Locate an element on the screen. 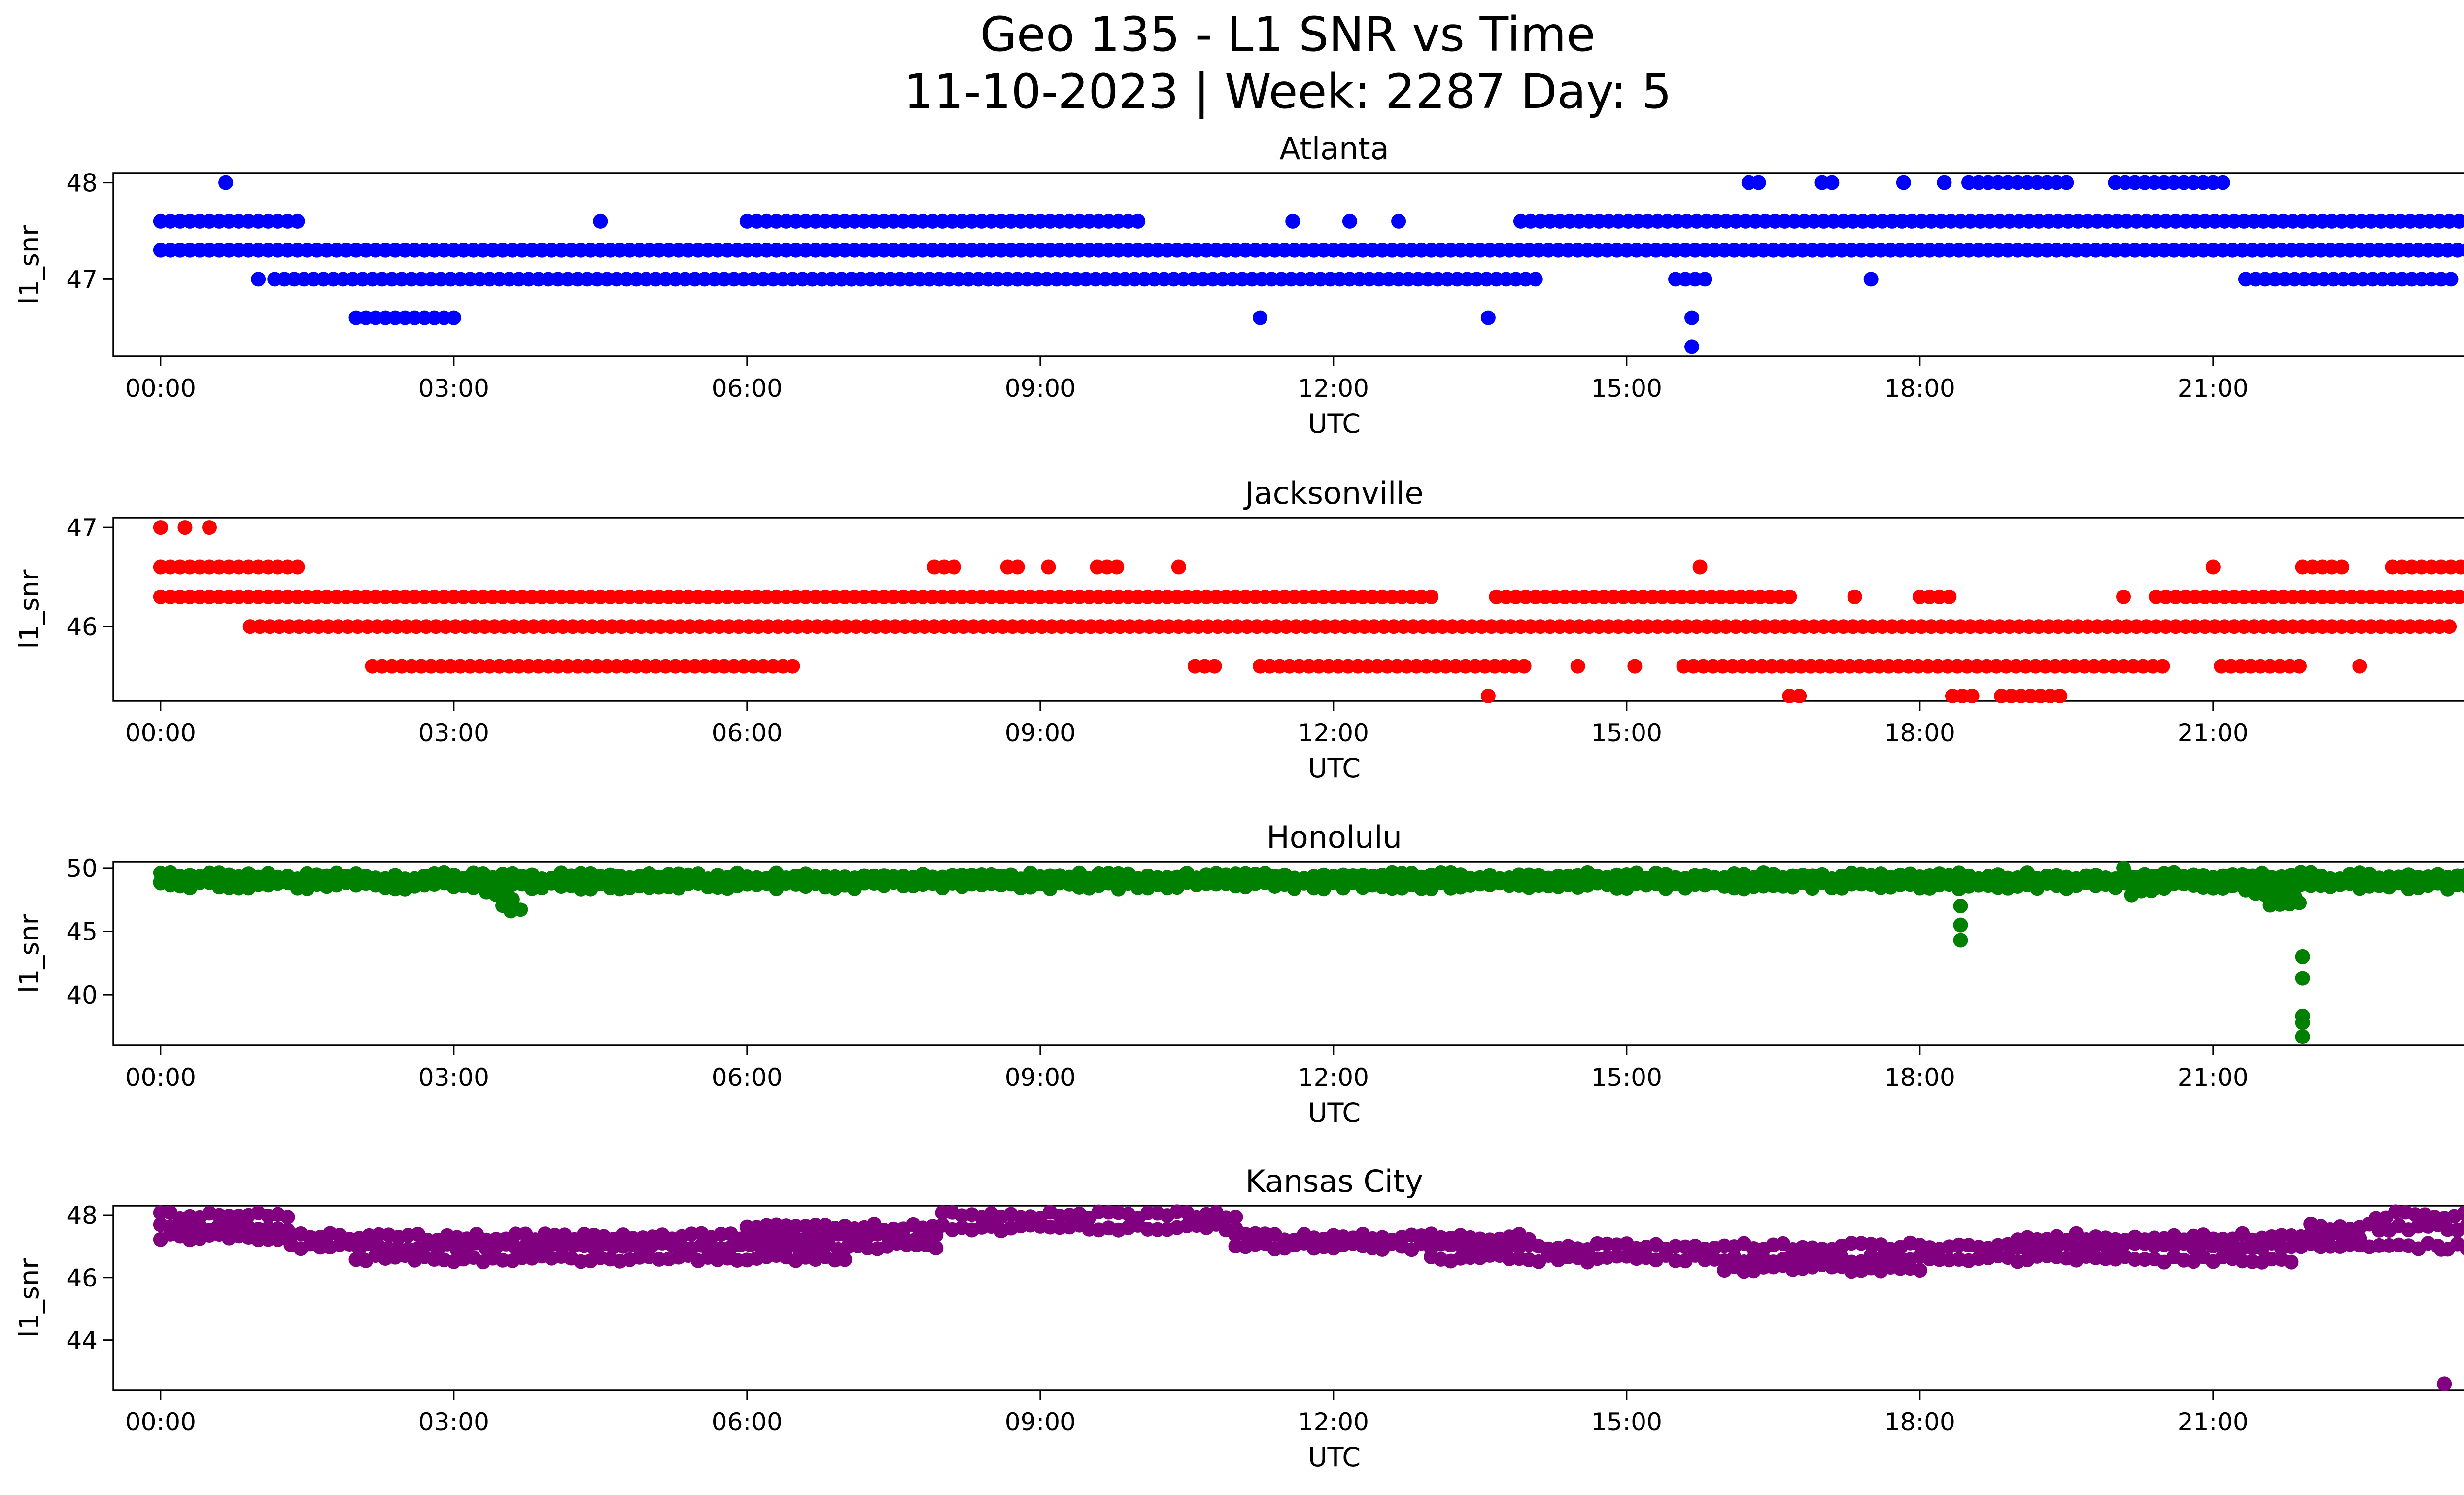  y-tick-label: 40 is located at coordinates (82, 995).